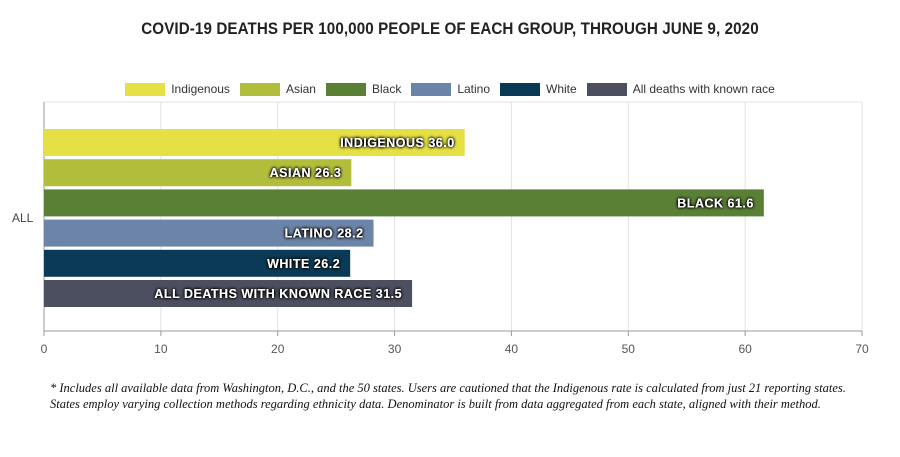  Describe the element at coordinates (404, 203) in the screenshot. I see `bar-black` at that location.